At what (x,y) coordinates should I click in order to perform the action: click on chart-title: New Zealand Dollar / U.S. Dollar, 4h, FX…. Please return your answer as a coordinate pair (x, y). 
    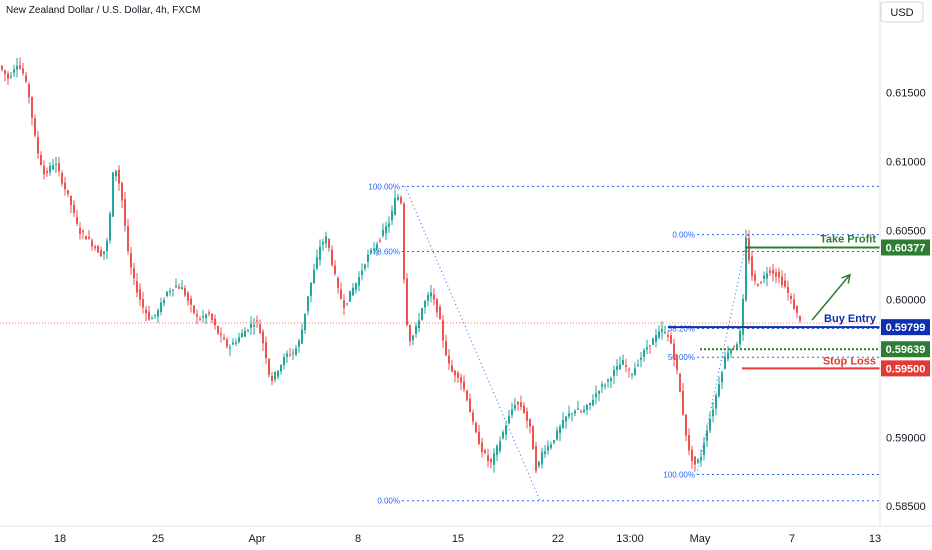
    Looking at the image, I should click on (103, 10).